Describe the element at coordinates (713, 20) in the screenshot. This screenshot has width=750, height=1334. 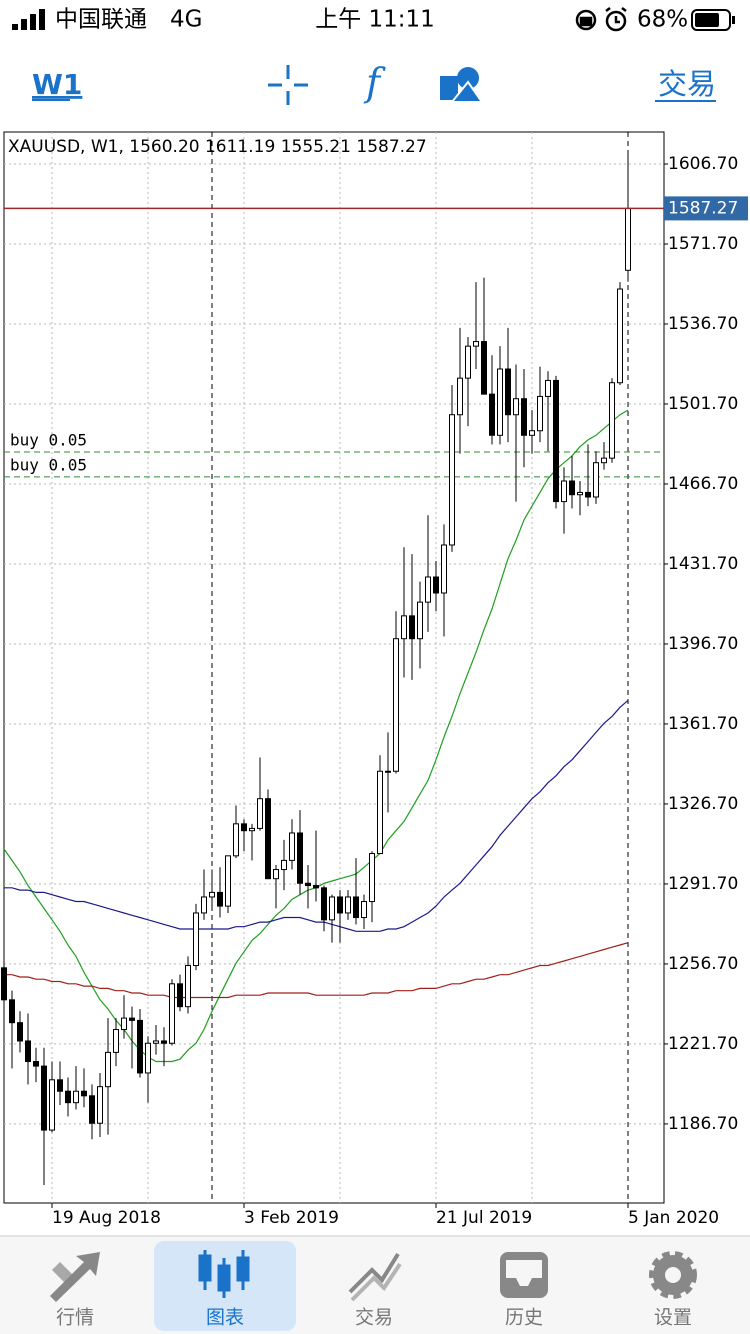
I see `battery-icon` at that location.